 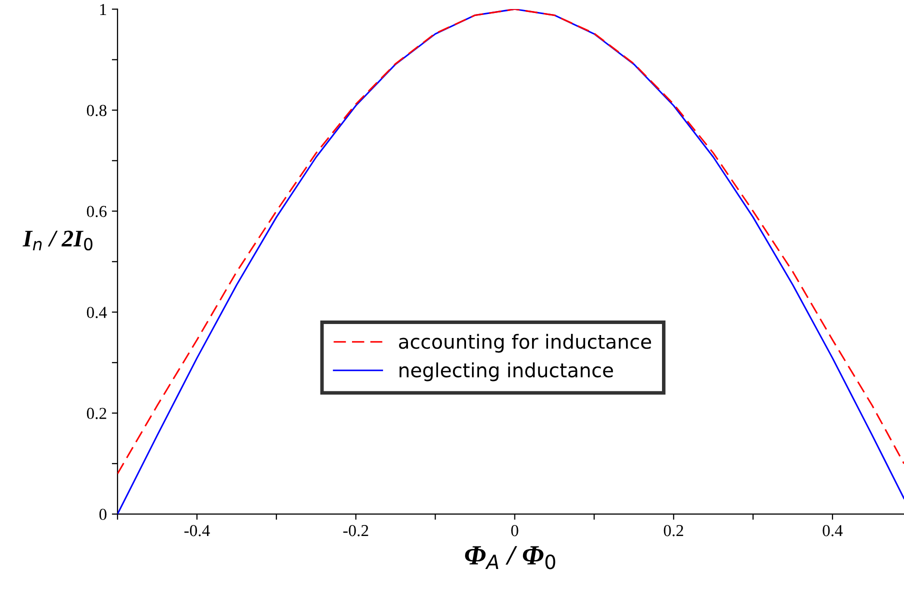 What do you see at coordinates (57, 240) in the screenshot?
I see `y-axis-title: I$_{n}$ / 2I$_{0}$` at bounding box center [57, 240].